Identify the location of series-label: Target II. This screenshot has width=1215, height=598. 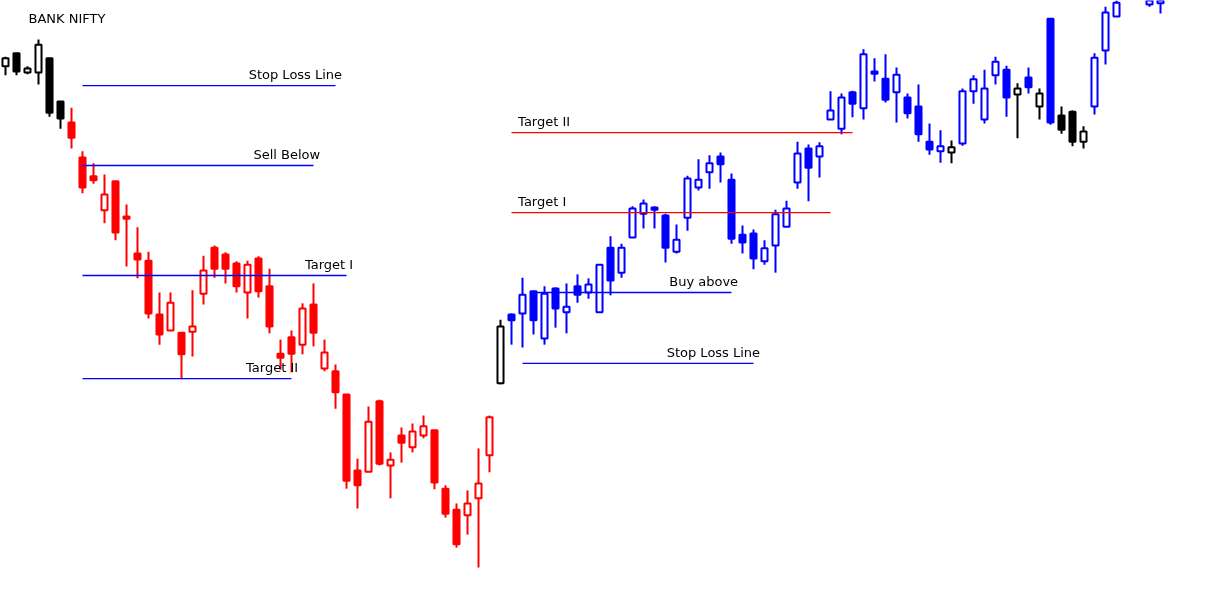
(544, 122).